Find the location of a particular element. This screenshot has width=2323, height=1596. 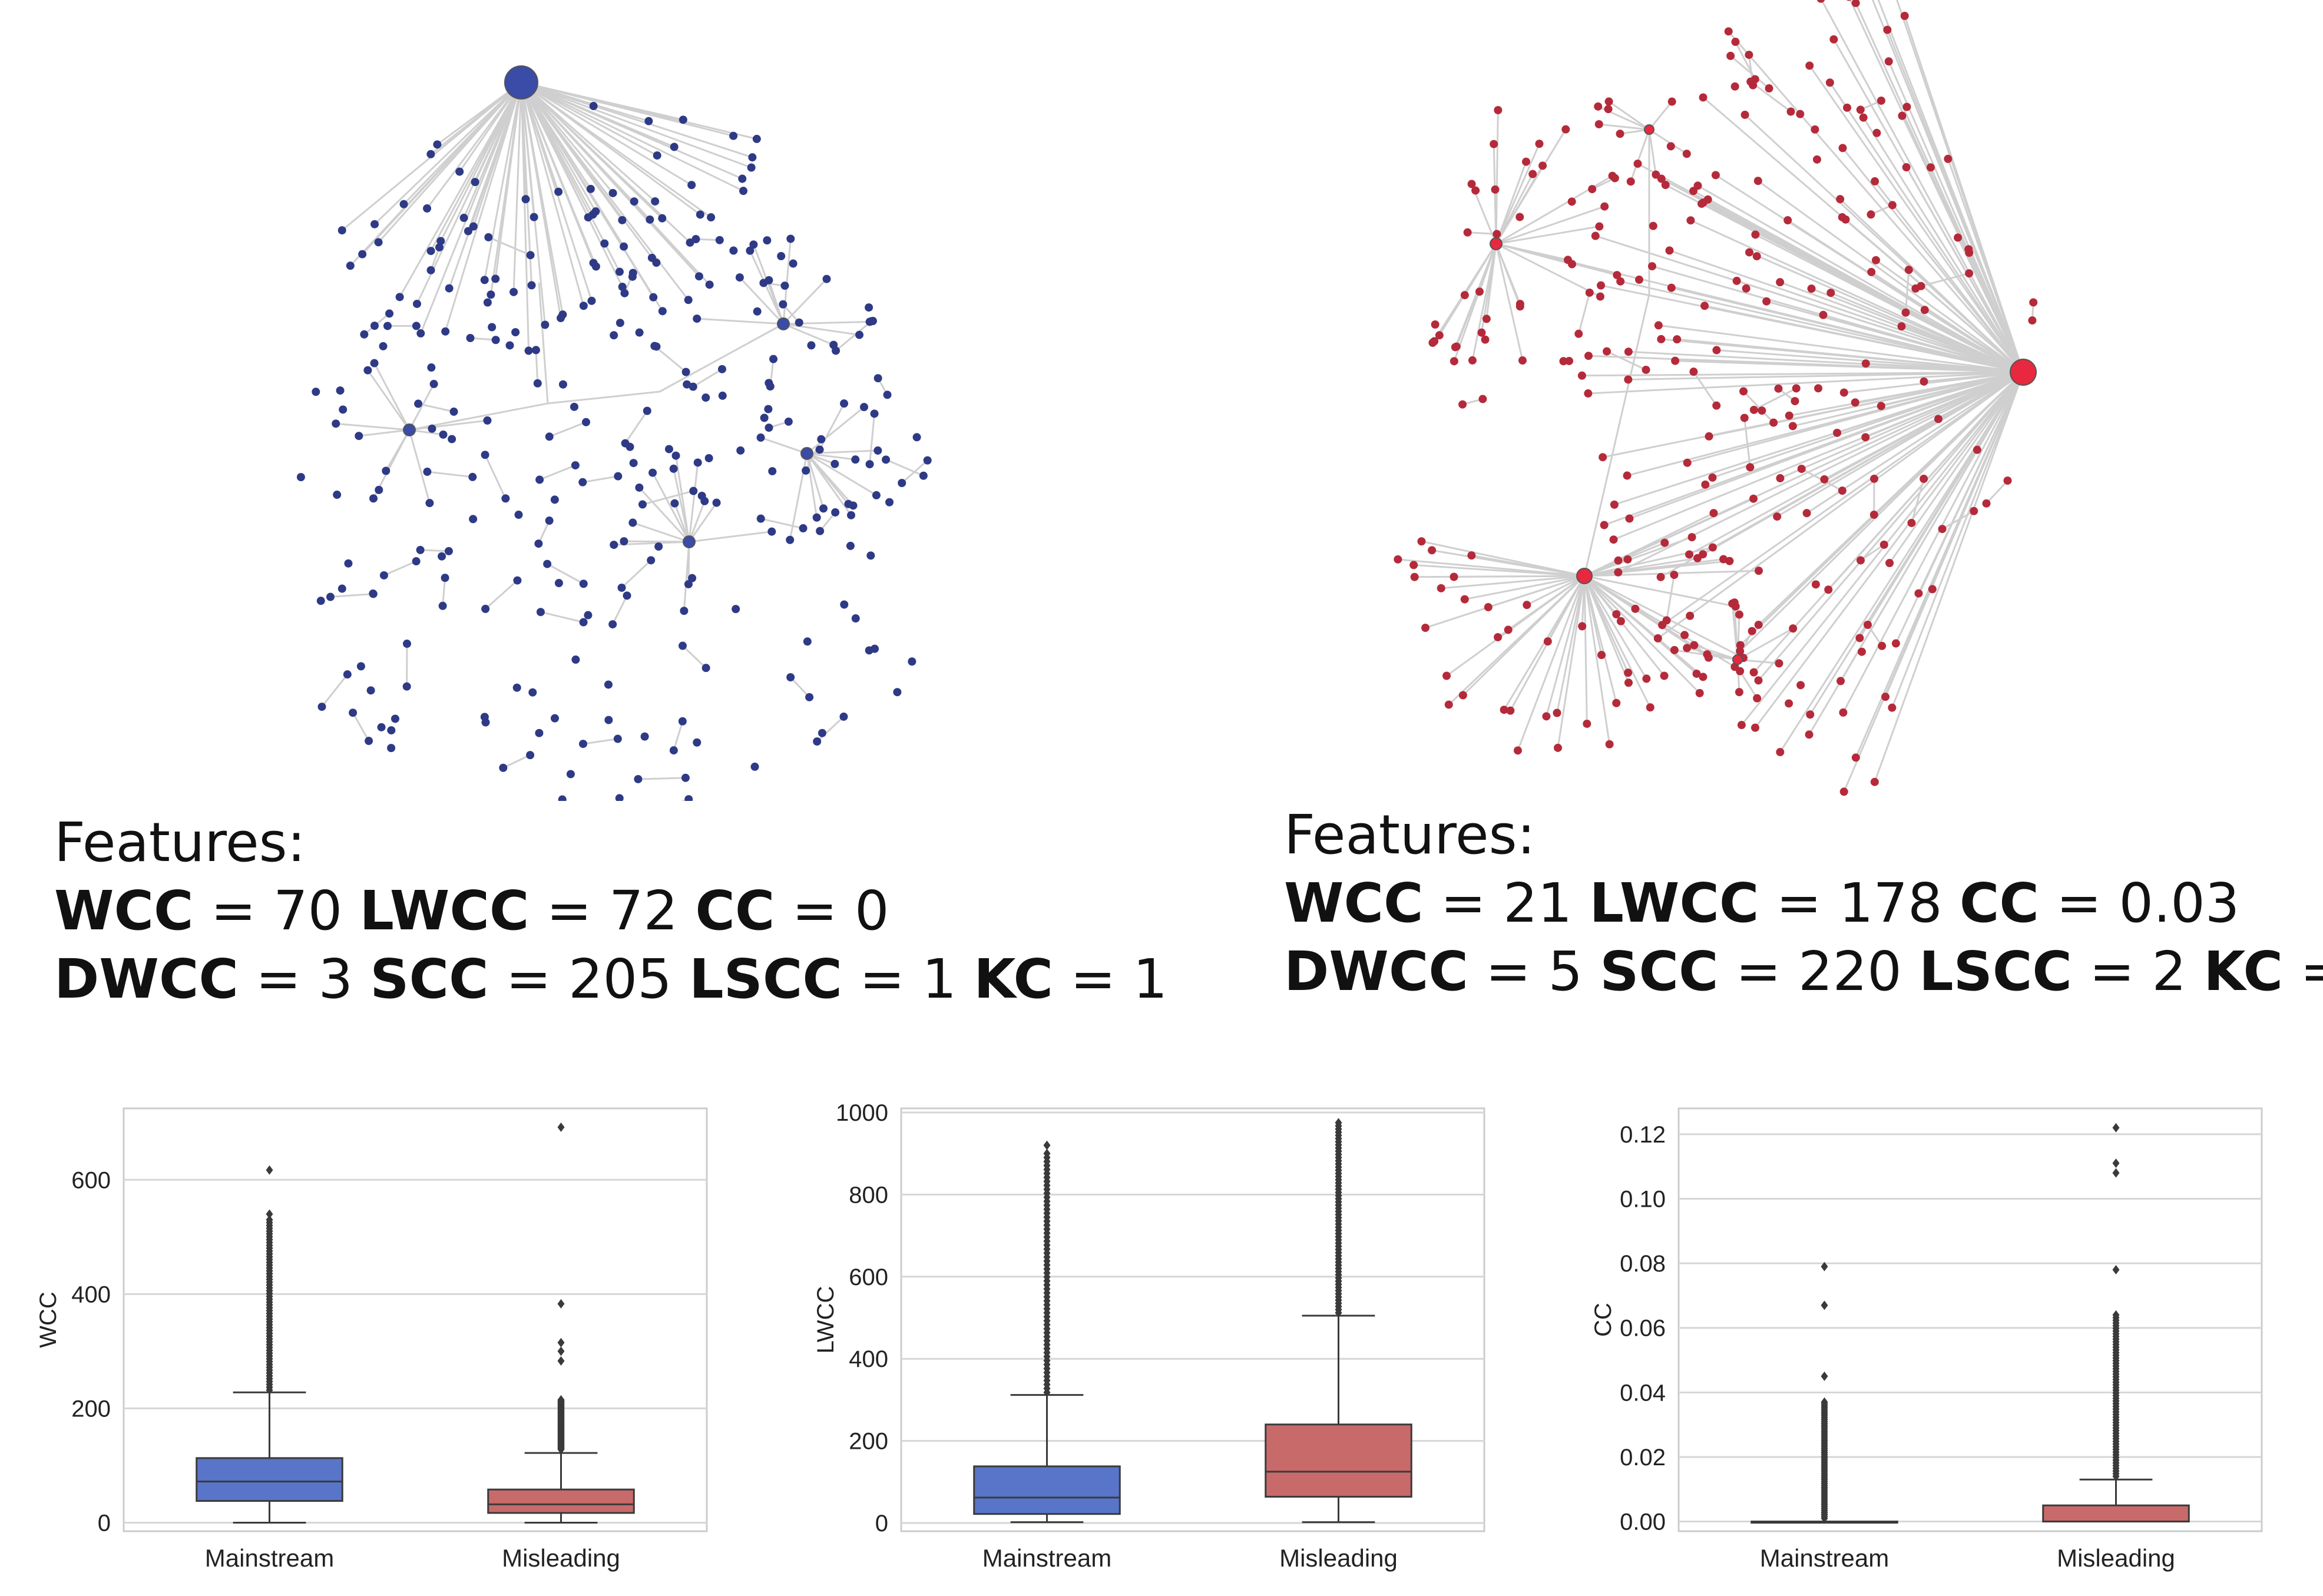

cc-value: = 0.03 is located at coordinates (2148, 903).